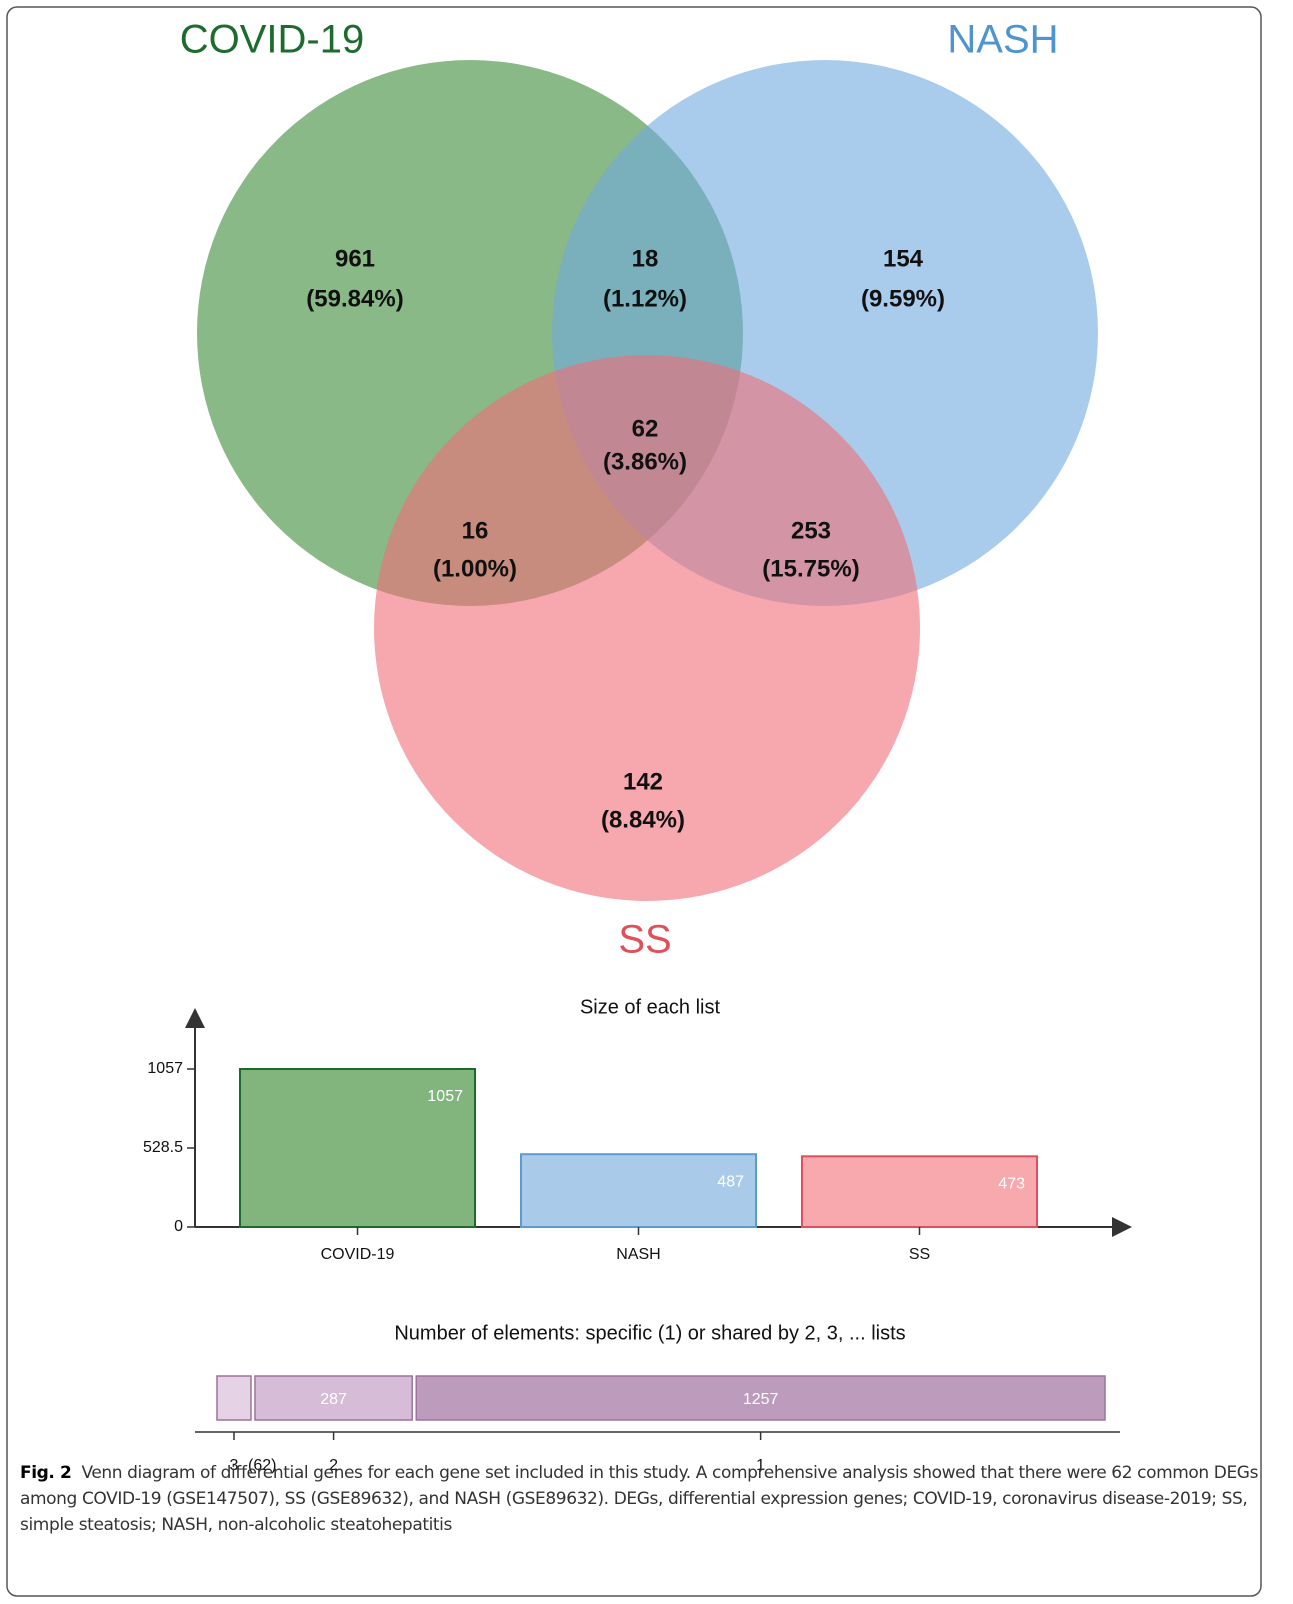 This screenshot has height=1604, width=1293. Describe the element at coordinates (643, 819) in the screenshot. I see `region-percent: (8.84%)` at that location.